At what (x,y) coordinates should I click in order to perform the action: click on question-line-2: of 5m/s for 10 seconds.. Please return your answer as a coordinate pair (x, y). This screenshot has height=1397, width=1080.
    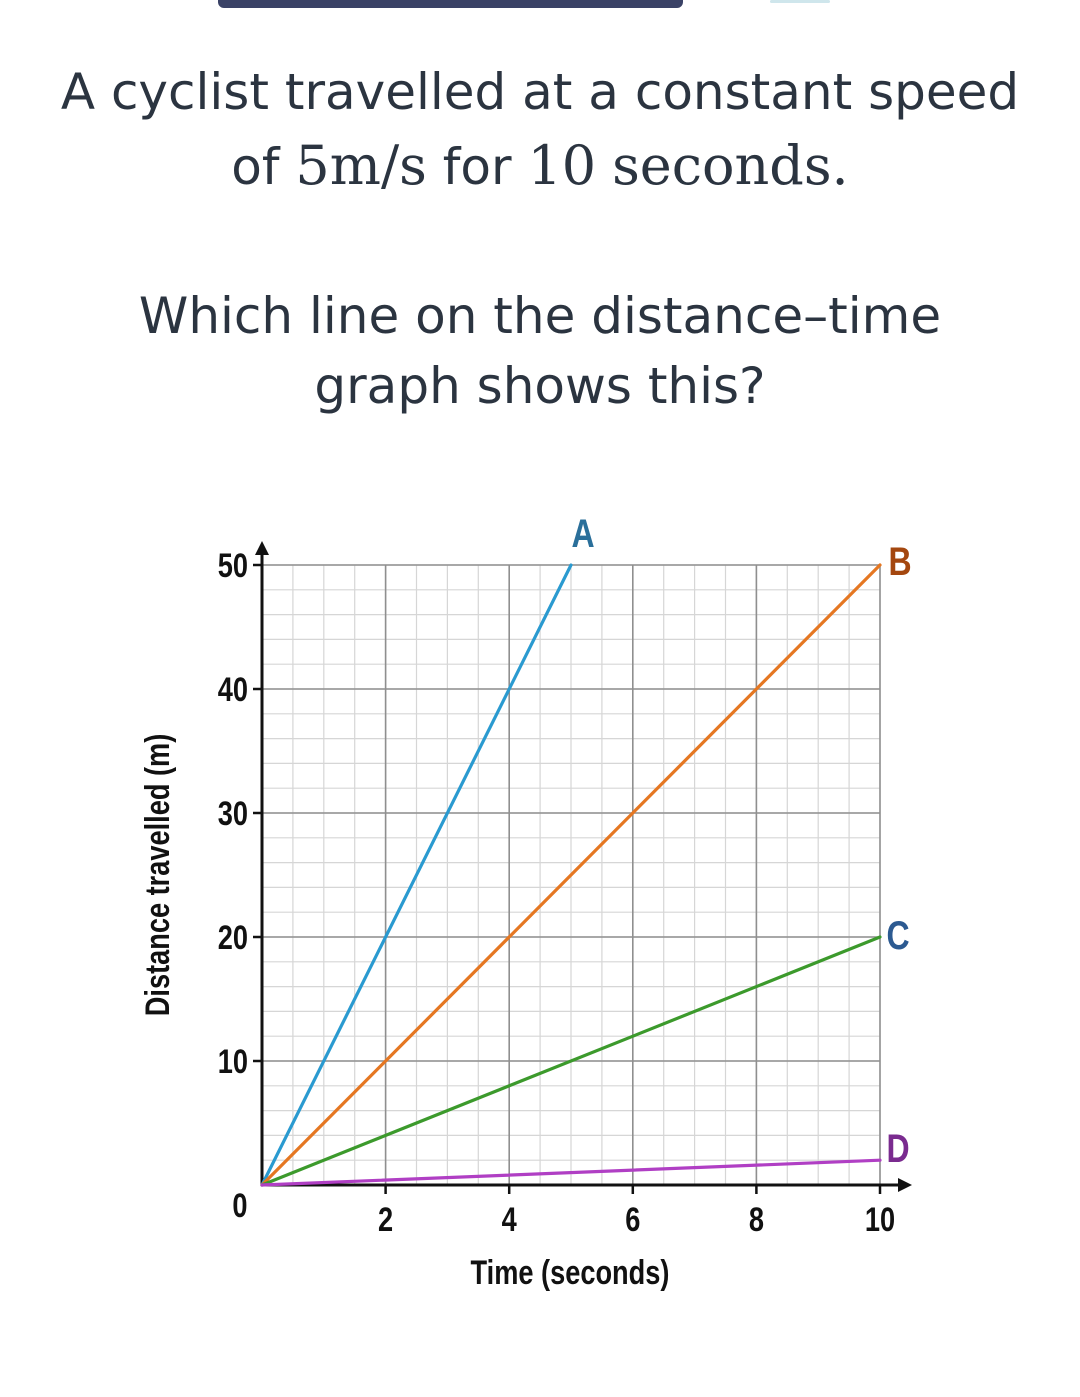
    Looking at the image, I should click on (540, 166).